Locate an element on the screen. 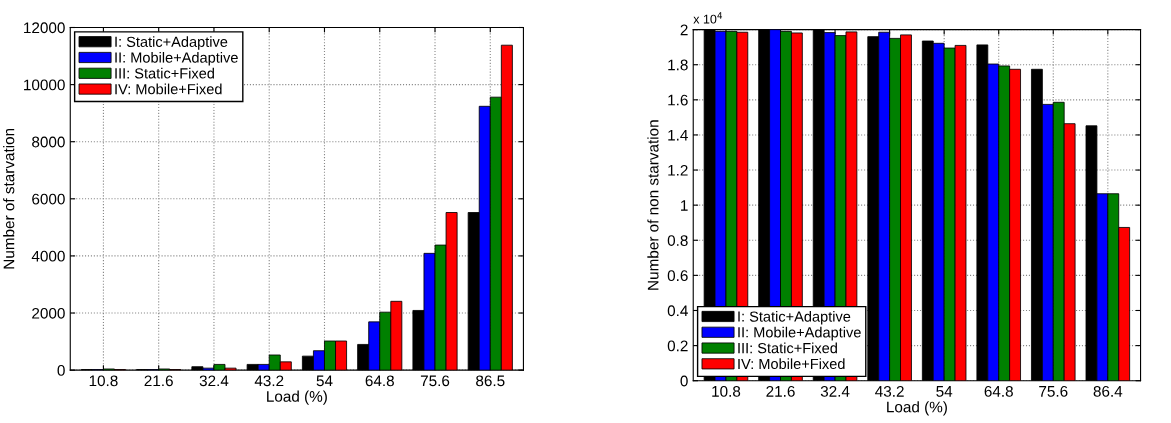 This screenshot has width=1171, height=423. y-tick-label: 2000 is located at coordinates (48, 313).